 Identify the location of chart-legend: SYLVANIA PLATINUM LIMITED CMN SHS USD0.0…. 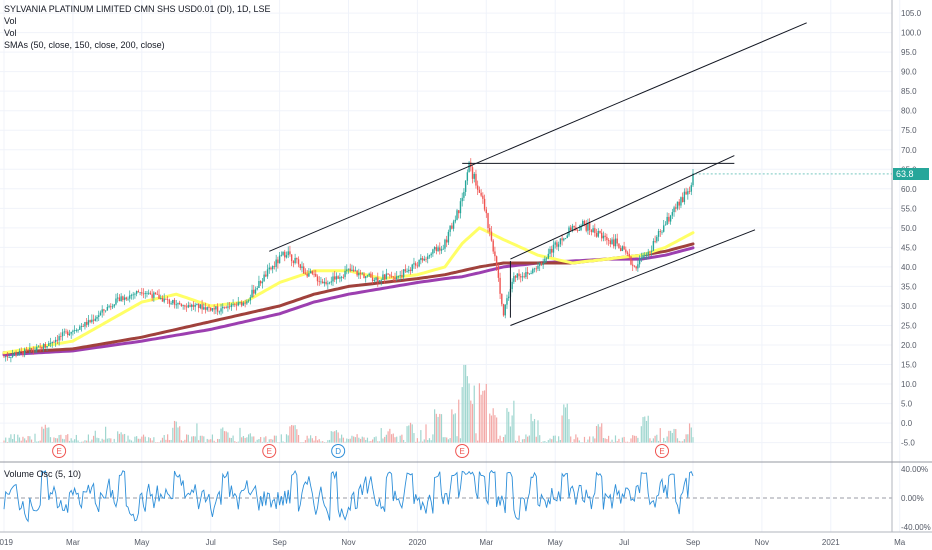
(137, 27).